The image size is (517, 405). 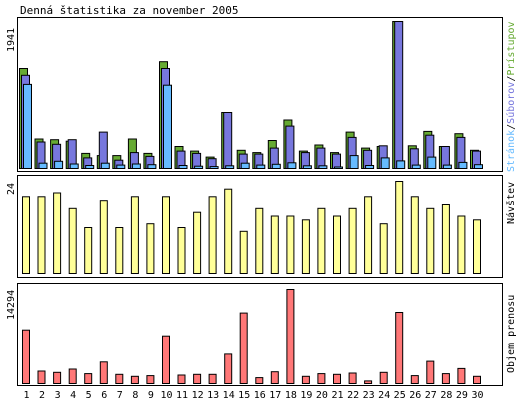 I want to click on x-label-24: 24, so click(x=384, y=395).